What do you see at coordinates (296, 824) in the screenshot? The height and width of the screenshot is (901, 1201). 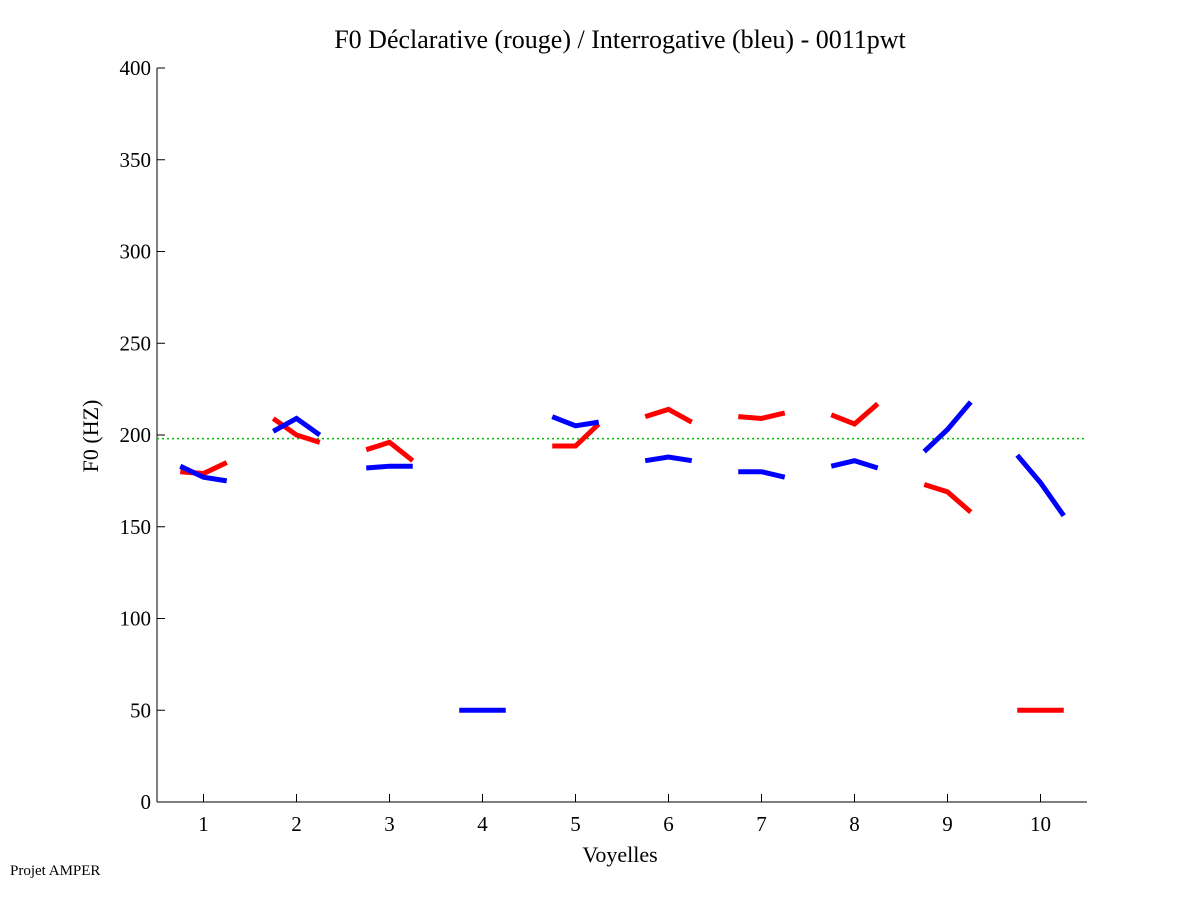 I see `x-tick-label: 2` at bounding box center [296, 824].